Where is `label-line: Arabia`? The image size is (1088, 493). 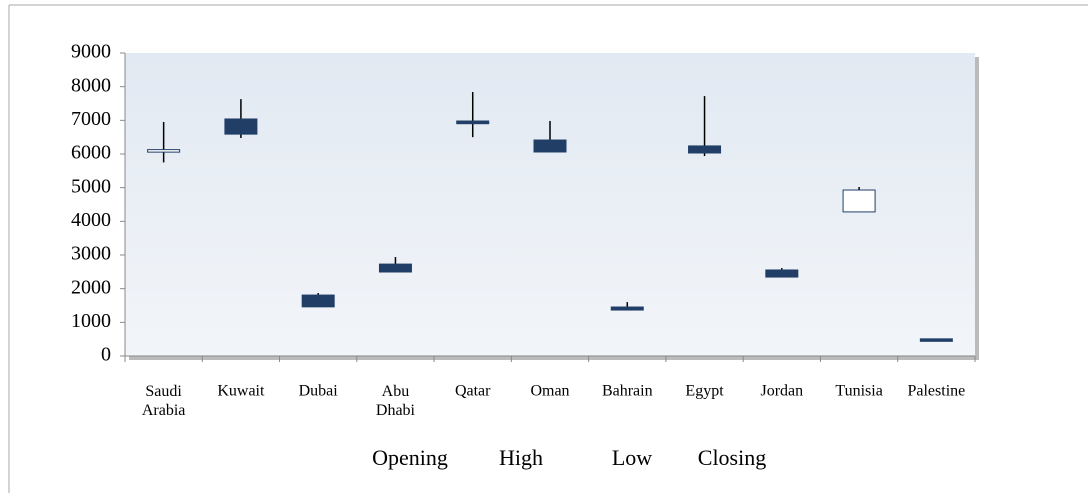
label-line: Arabia is located at coordinates (164, 410).